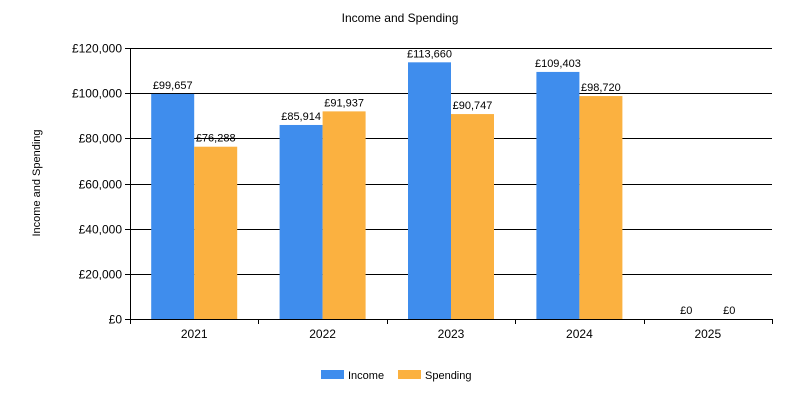 This screenshot has height=400, width=800. Describe the element at coordinates (101, 275) in the screenshot. I see `y-tick-label: £20,000` at that location.